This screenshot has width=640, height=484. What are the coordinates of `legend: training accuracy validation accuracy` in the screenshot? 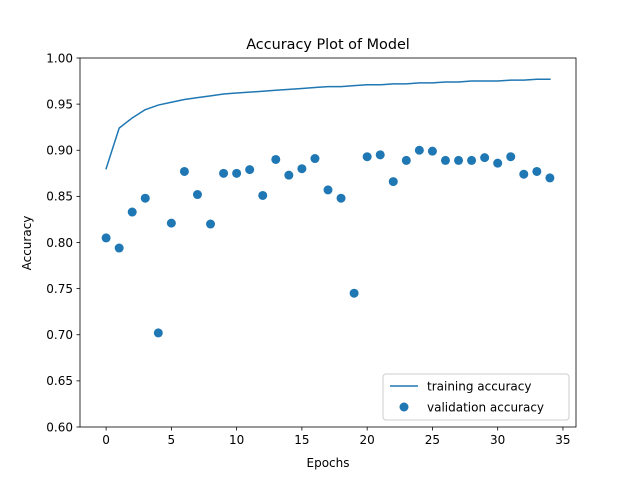 It's located at (476, 397).